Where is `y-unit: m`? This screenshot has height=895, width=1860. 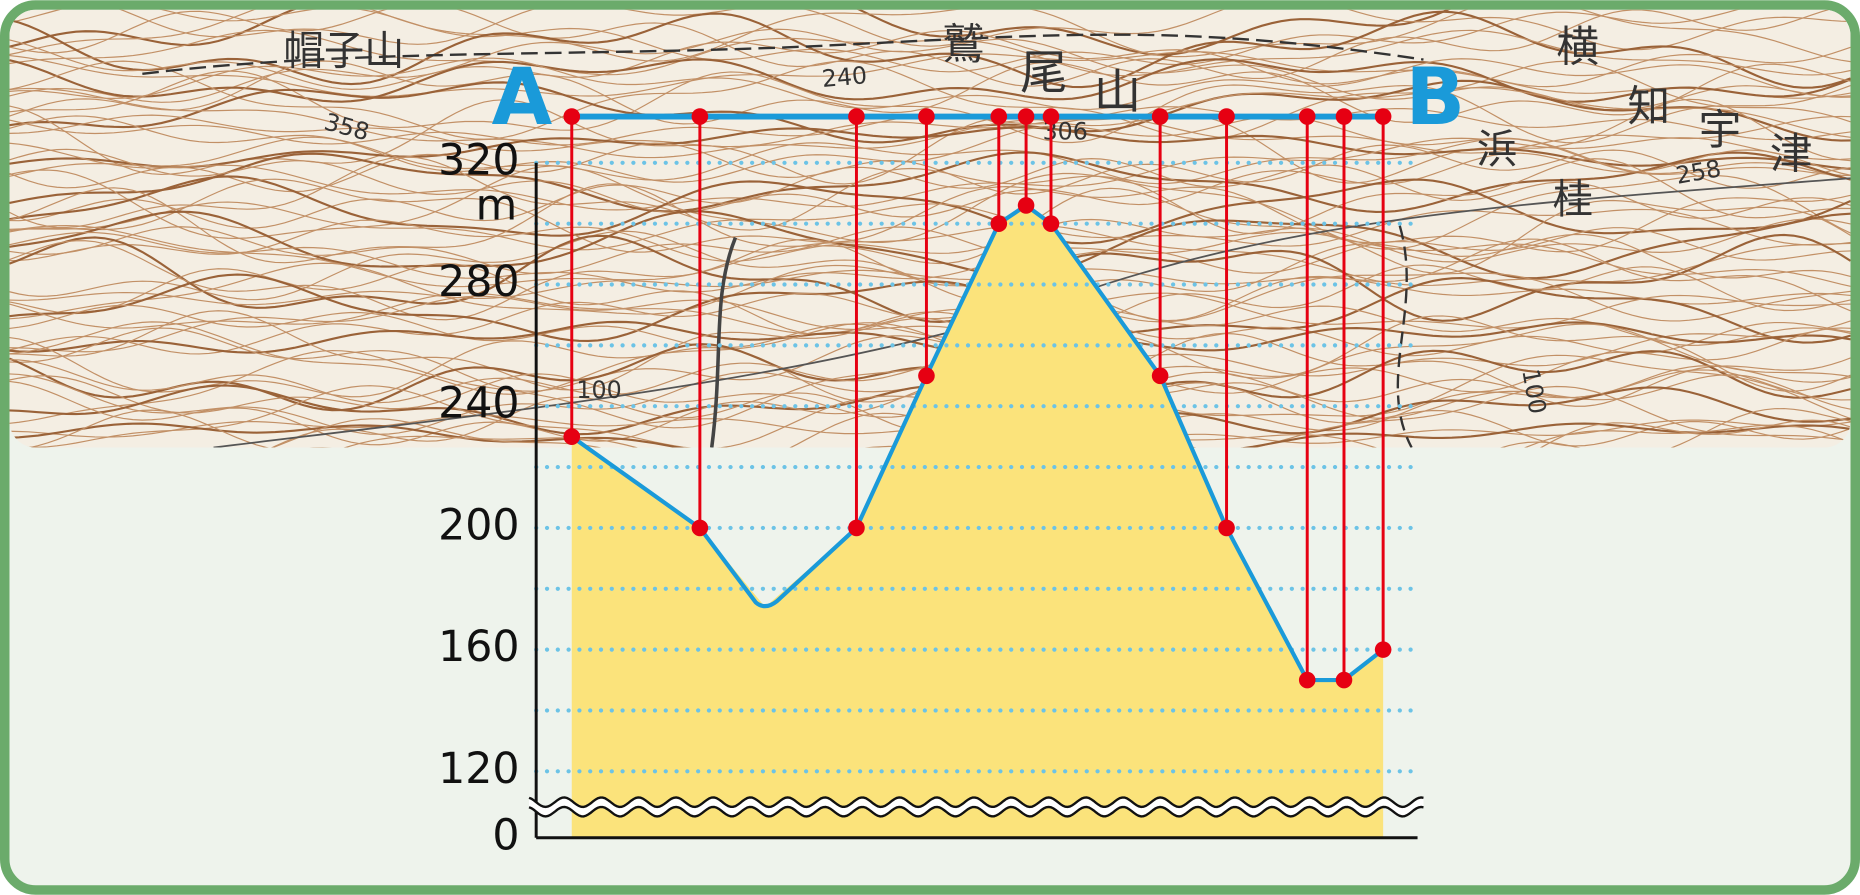 y-unit: m is located at coordinates (497, 205).